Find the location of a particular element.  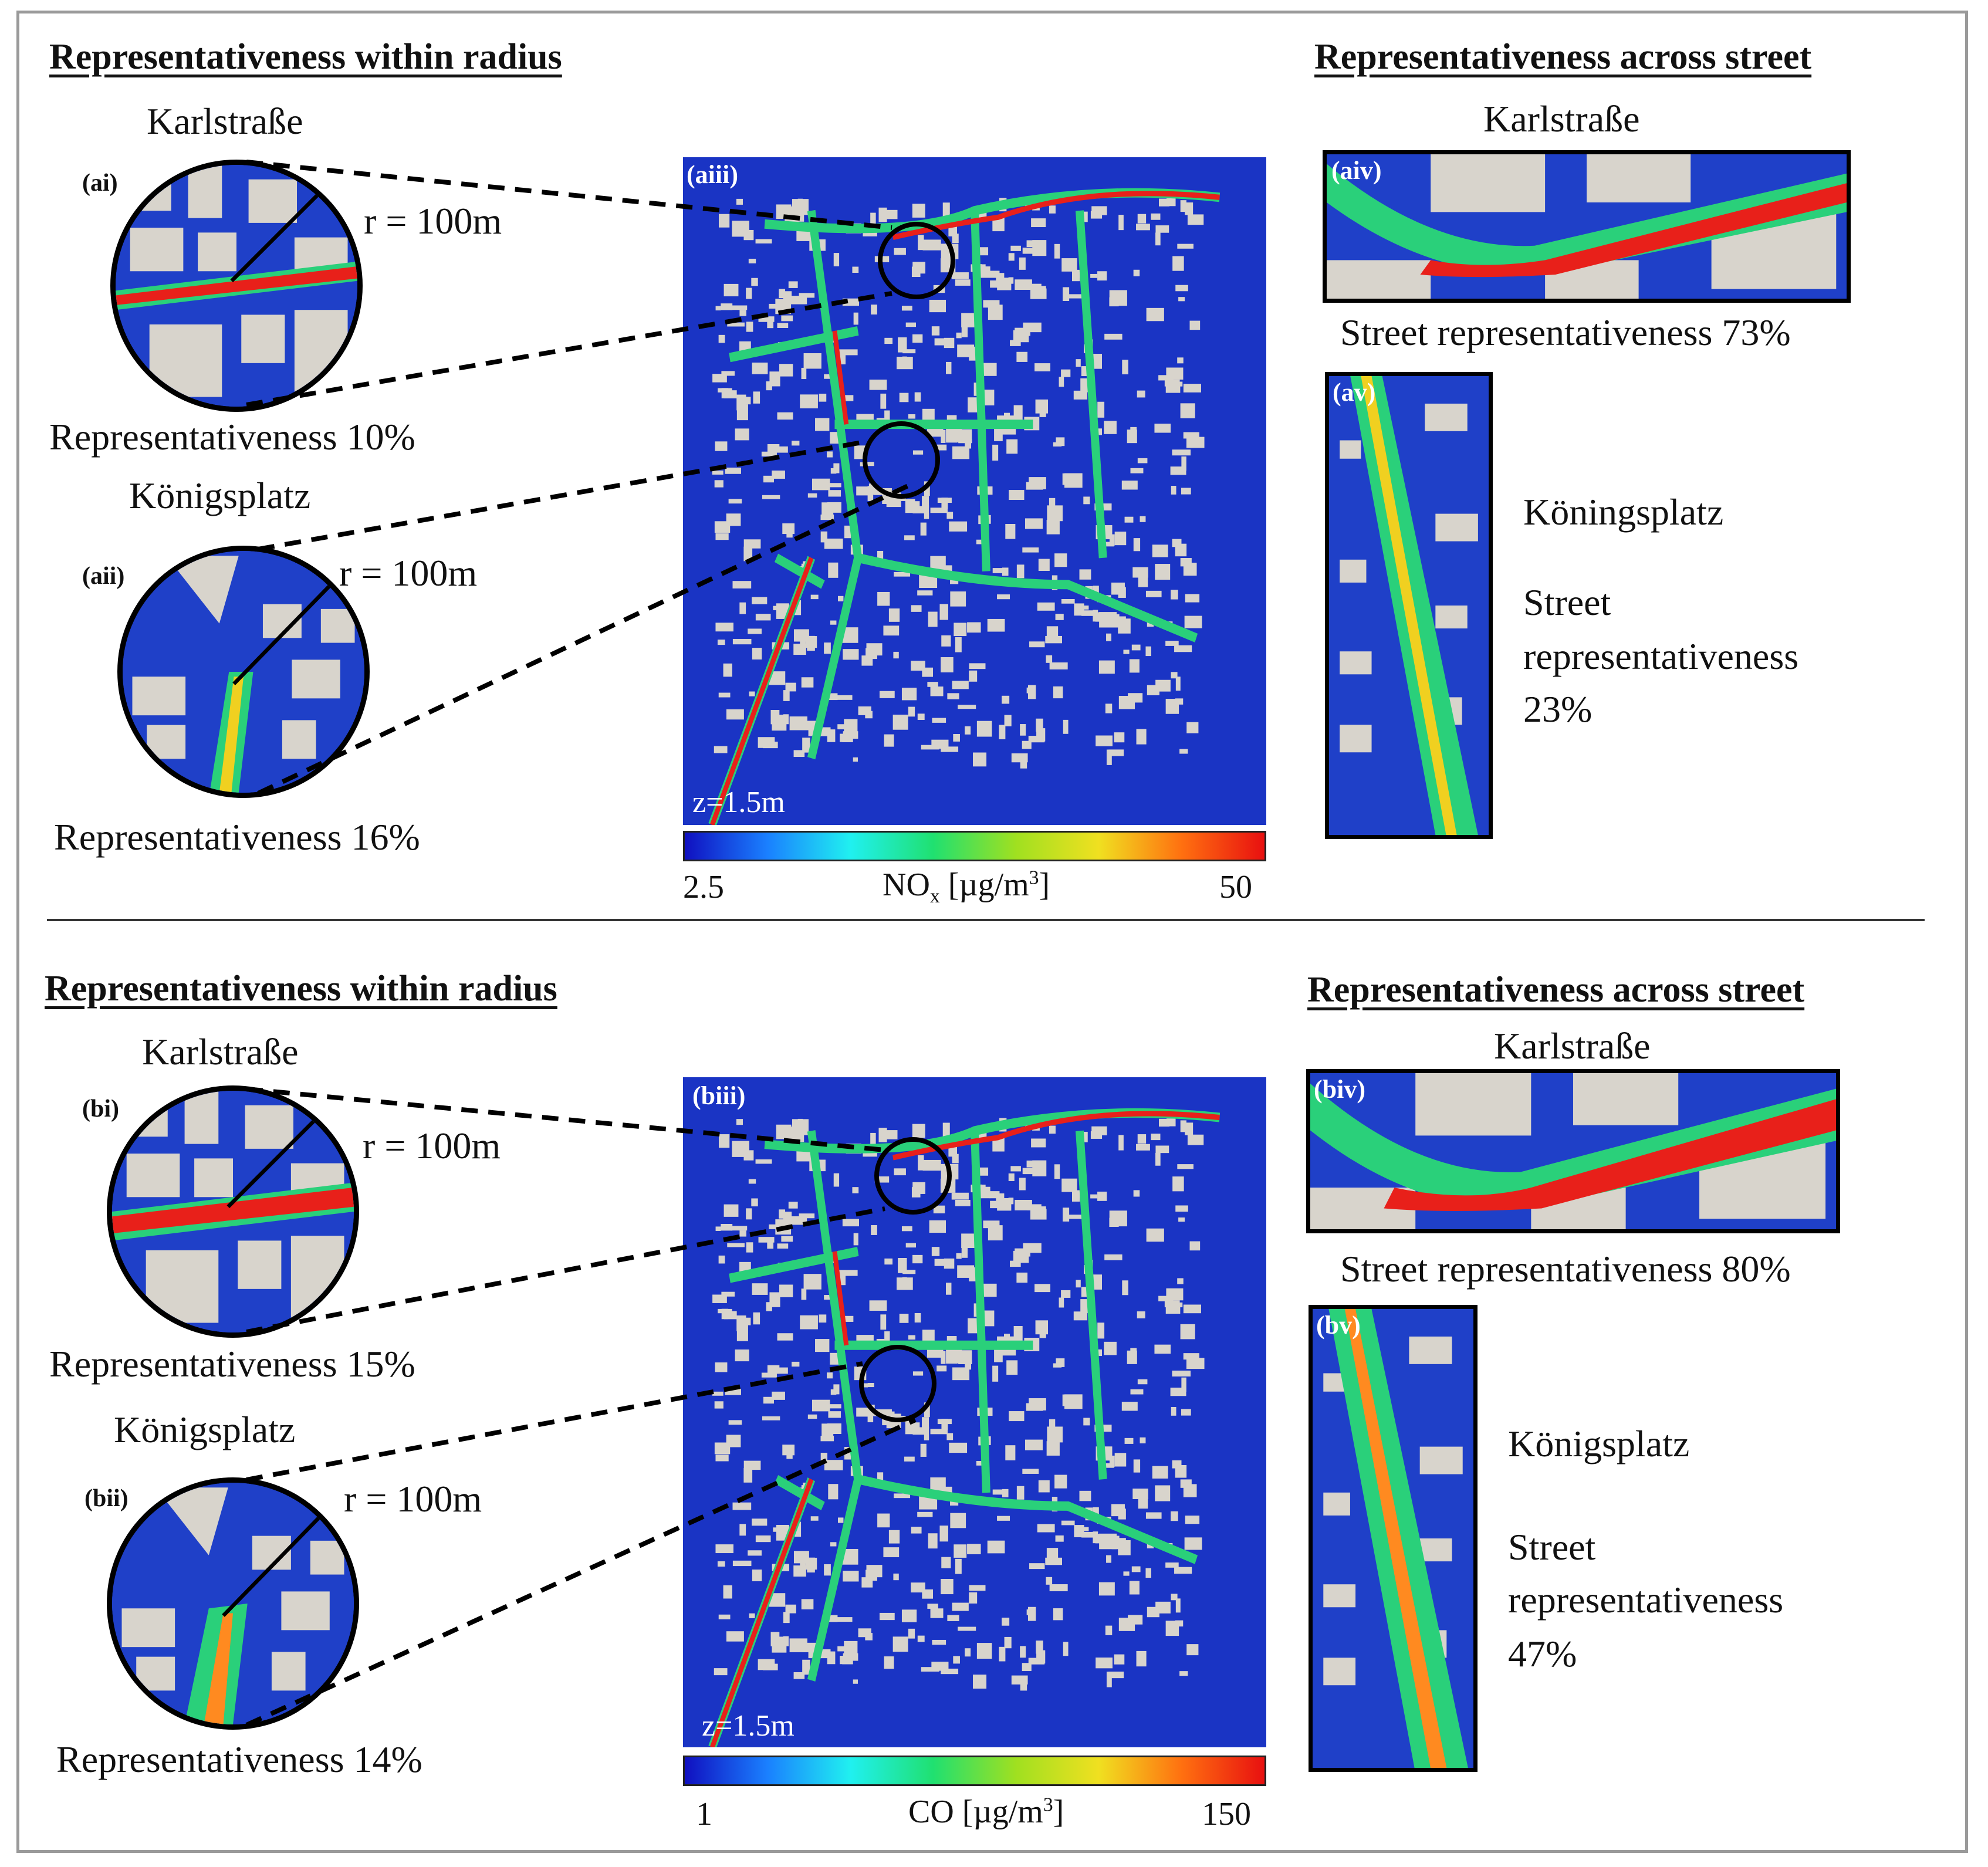

map-street-glow is located at coordinates (981, 390).